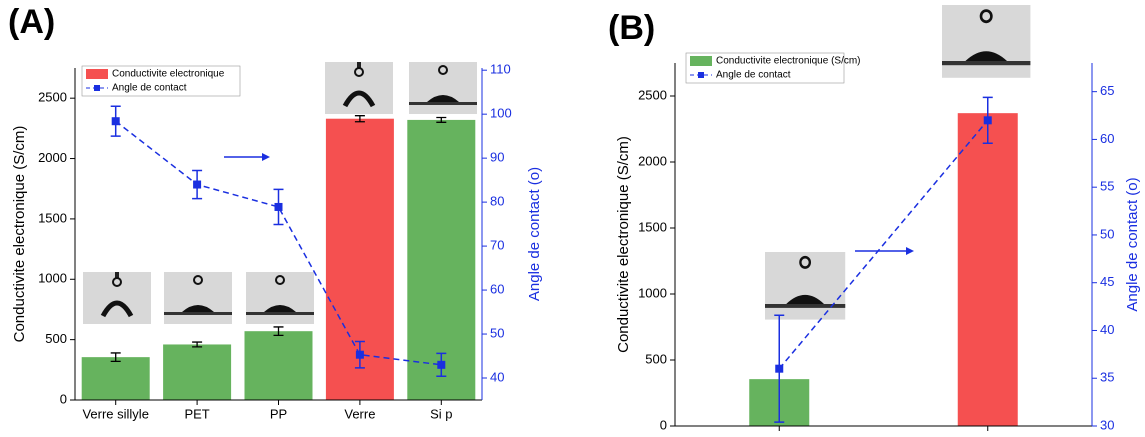  Describe the element at coordinates (359, 413) in the screenshot. I see `x-tick-label: Verre` at that location.